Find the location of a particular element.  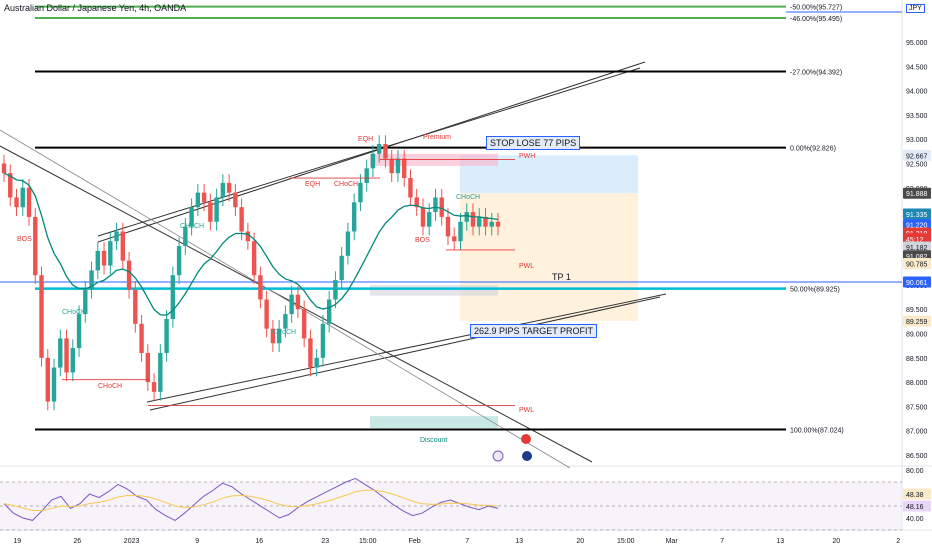

rsi-ma-line is located at coordinates (251, 500).